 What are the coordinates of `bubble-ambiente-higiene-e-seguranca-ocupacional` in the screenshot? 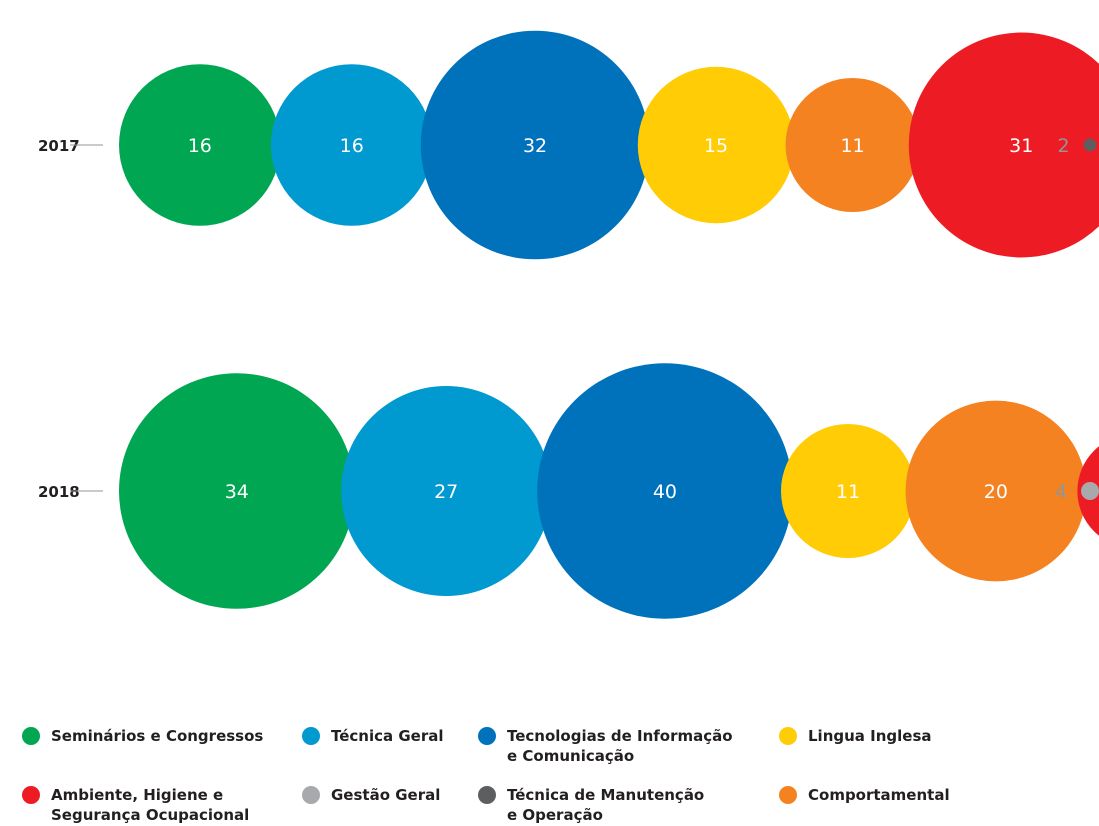 It's located at (1003, 145).